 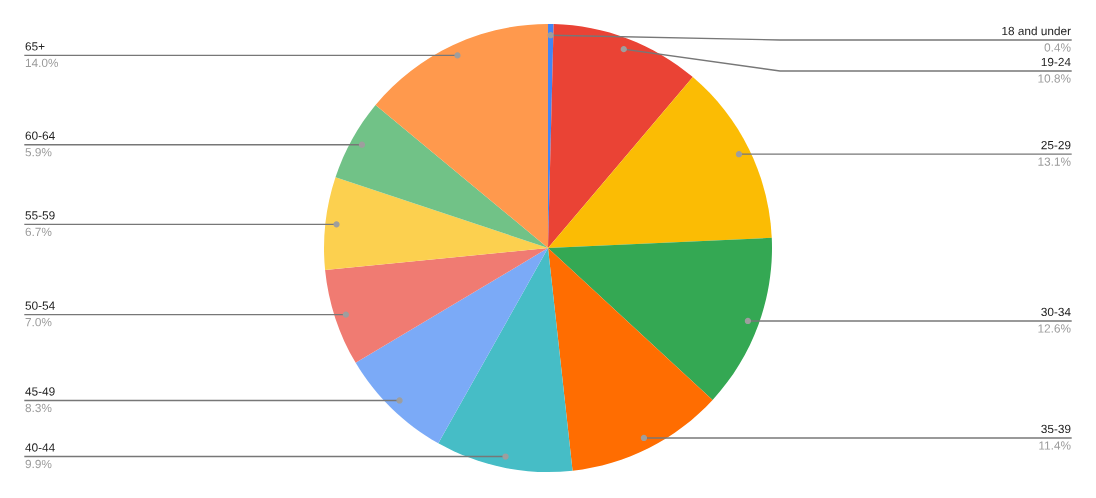 What do you see at coordinates (1054, 328) in the screenshot?
I see `data-label: 12.6%` at bounding box center [1054, 328].